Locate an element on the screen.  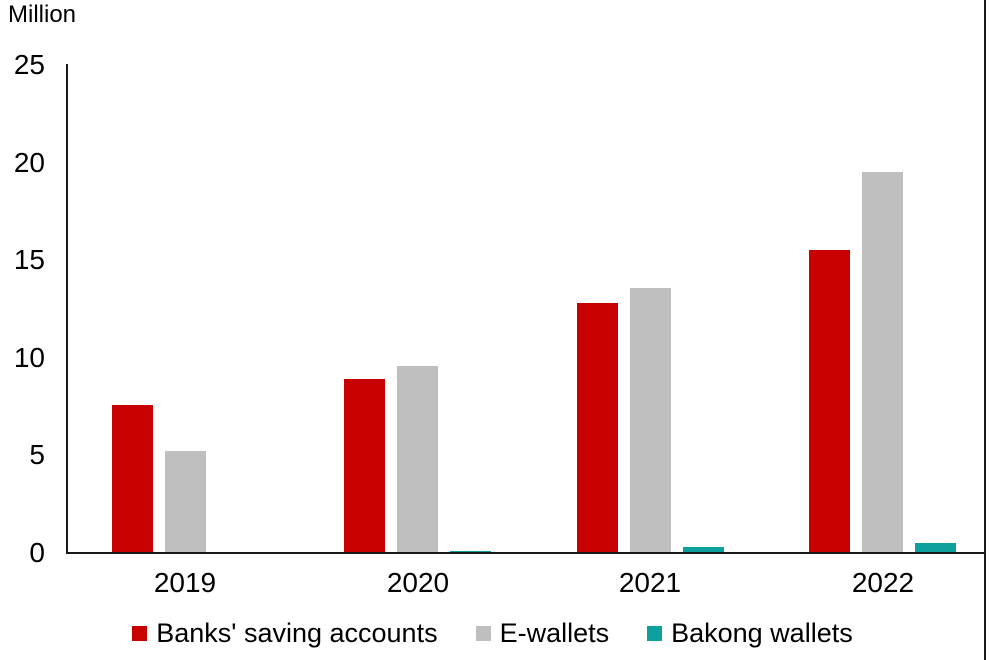
bar-bakong-wallets-2021 is located at coordinates (703, 550).